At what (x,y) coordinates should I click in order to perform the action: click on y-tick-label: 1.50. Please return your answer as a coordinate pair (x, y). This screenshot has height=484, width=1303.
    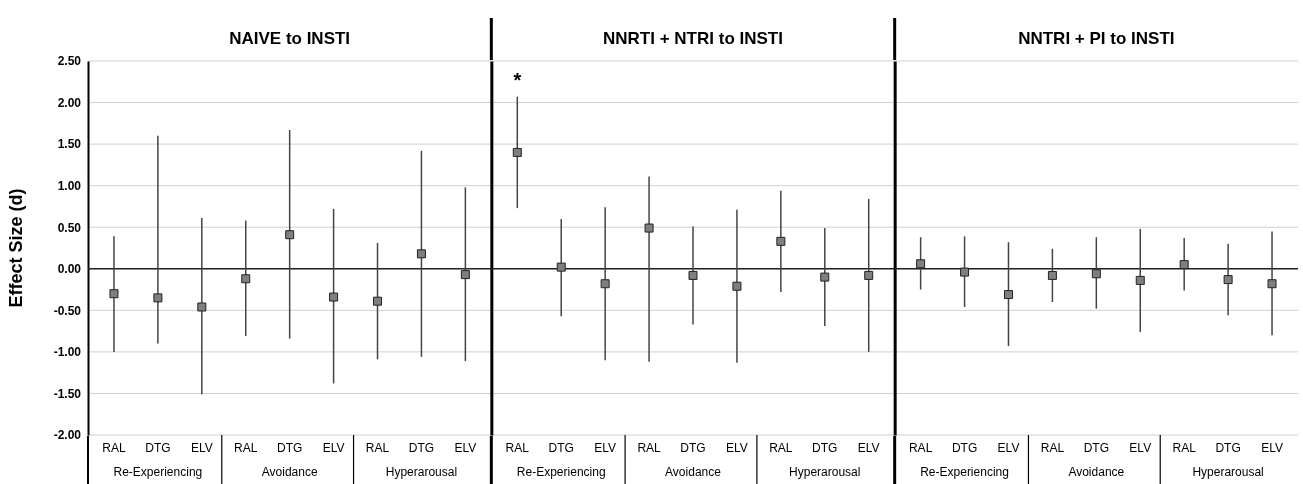
    Looking at the image, I should click on (69, 144).